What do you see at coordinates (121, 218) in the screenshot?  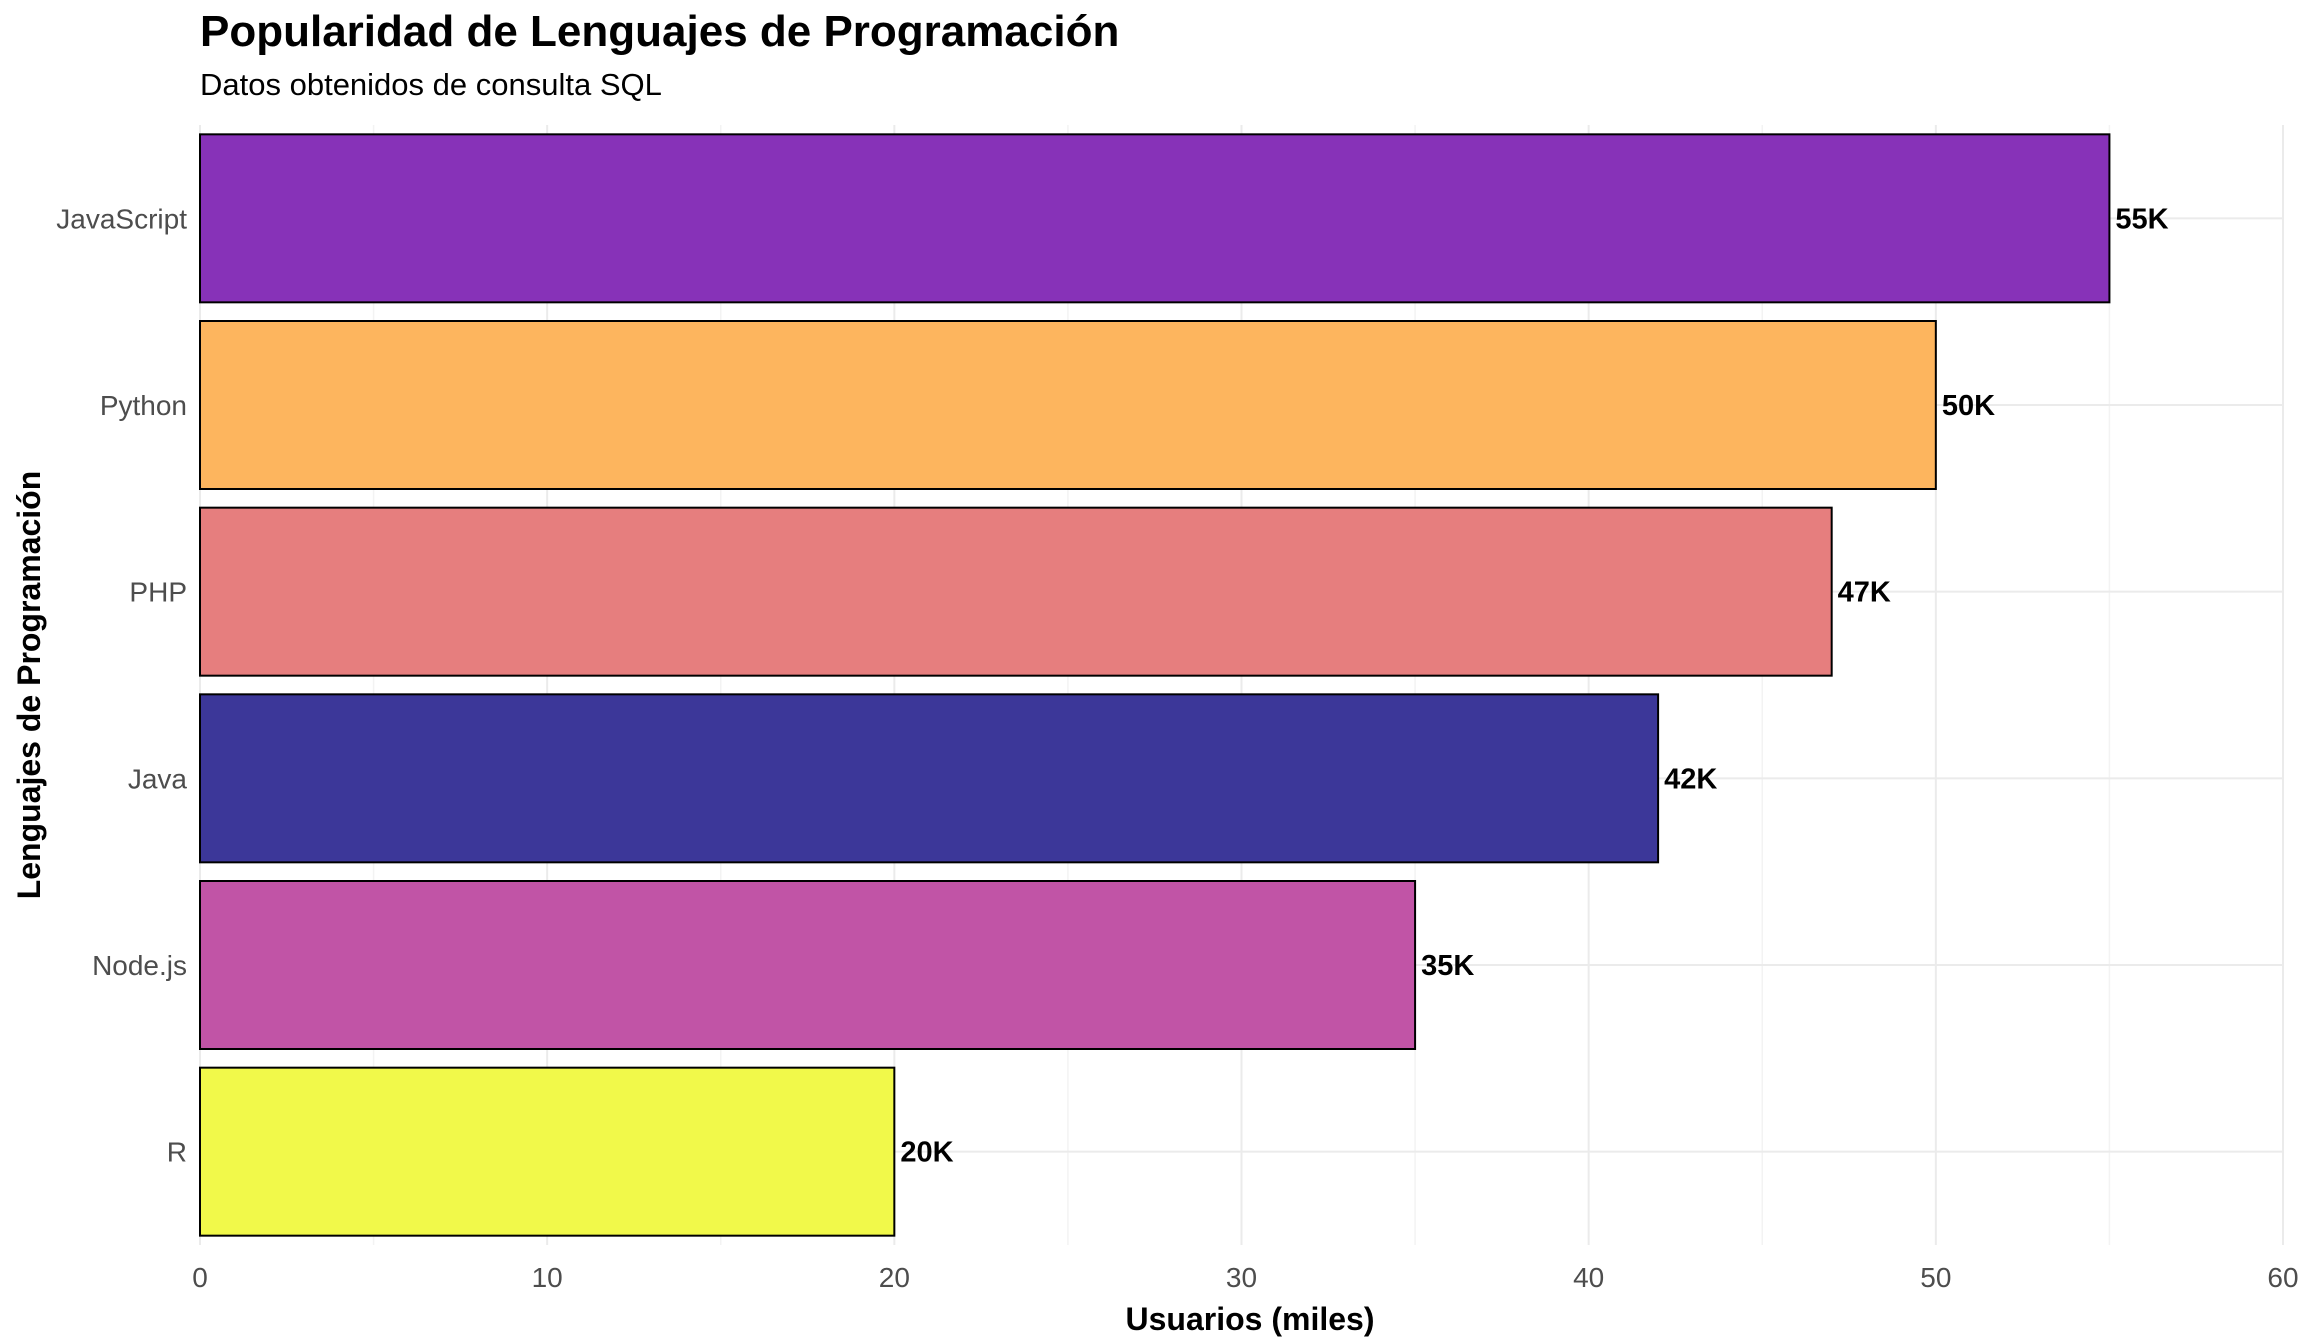 I see `y-tick-label: JavaScript` at bounding box center [121, 218].